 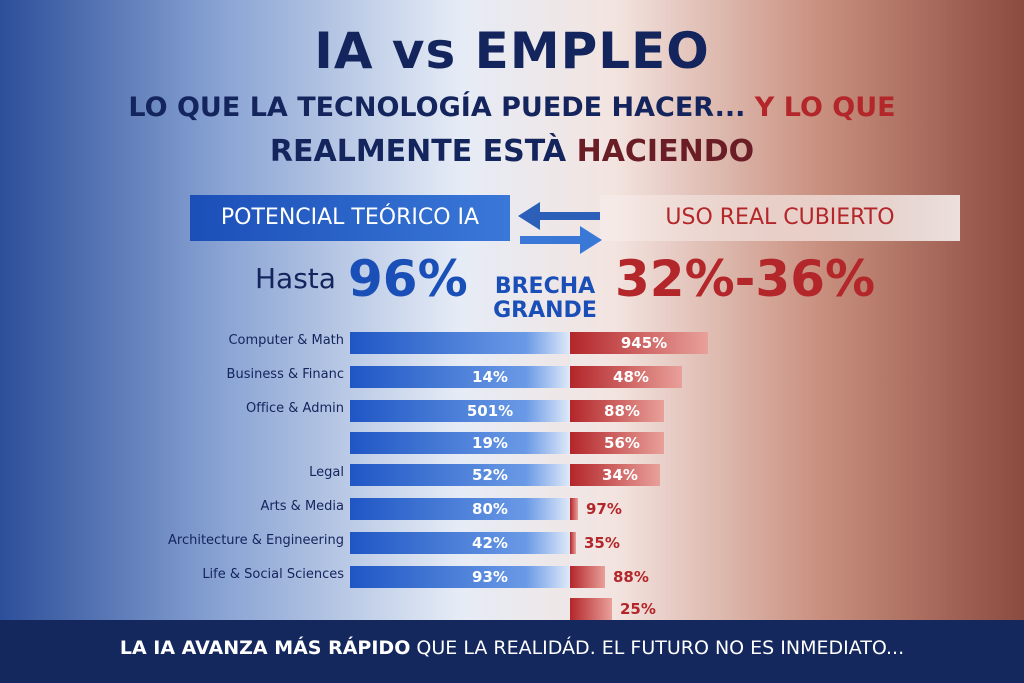 I want to click on row: Arts & Media 80% 97%, so click(x=512, y=510).